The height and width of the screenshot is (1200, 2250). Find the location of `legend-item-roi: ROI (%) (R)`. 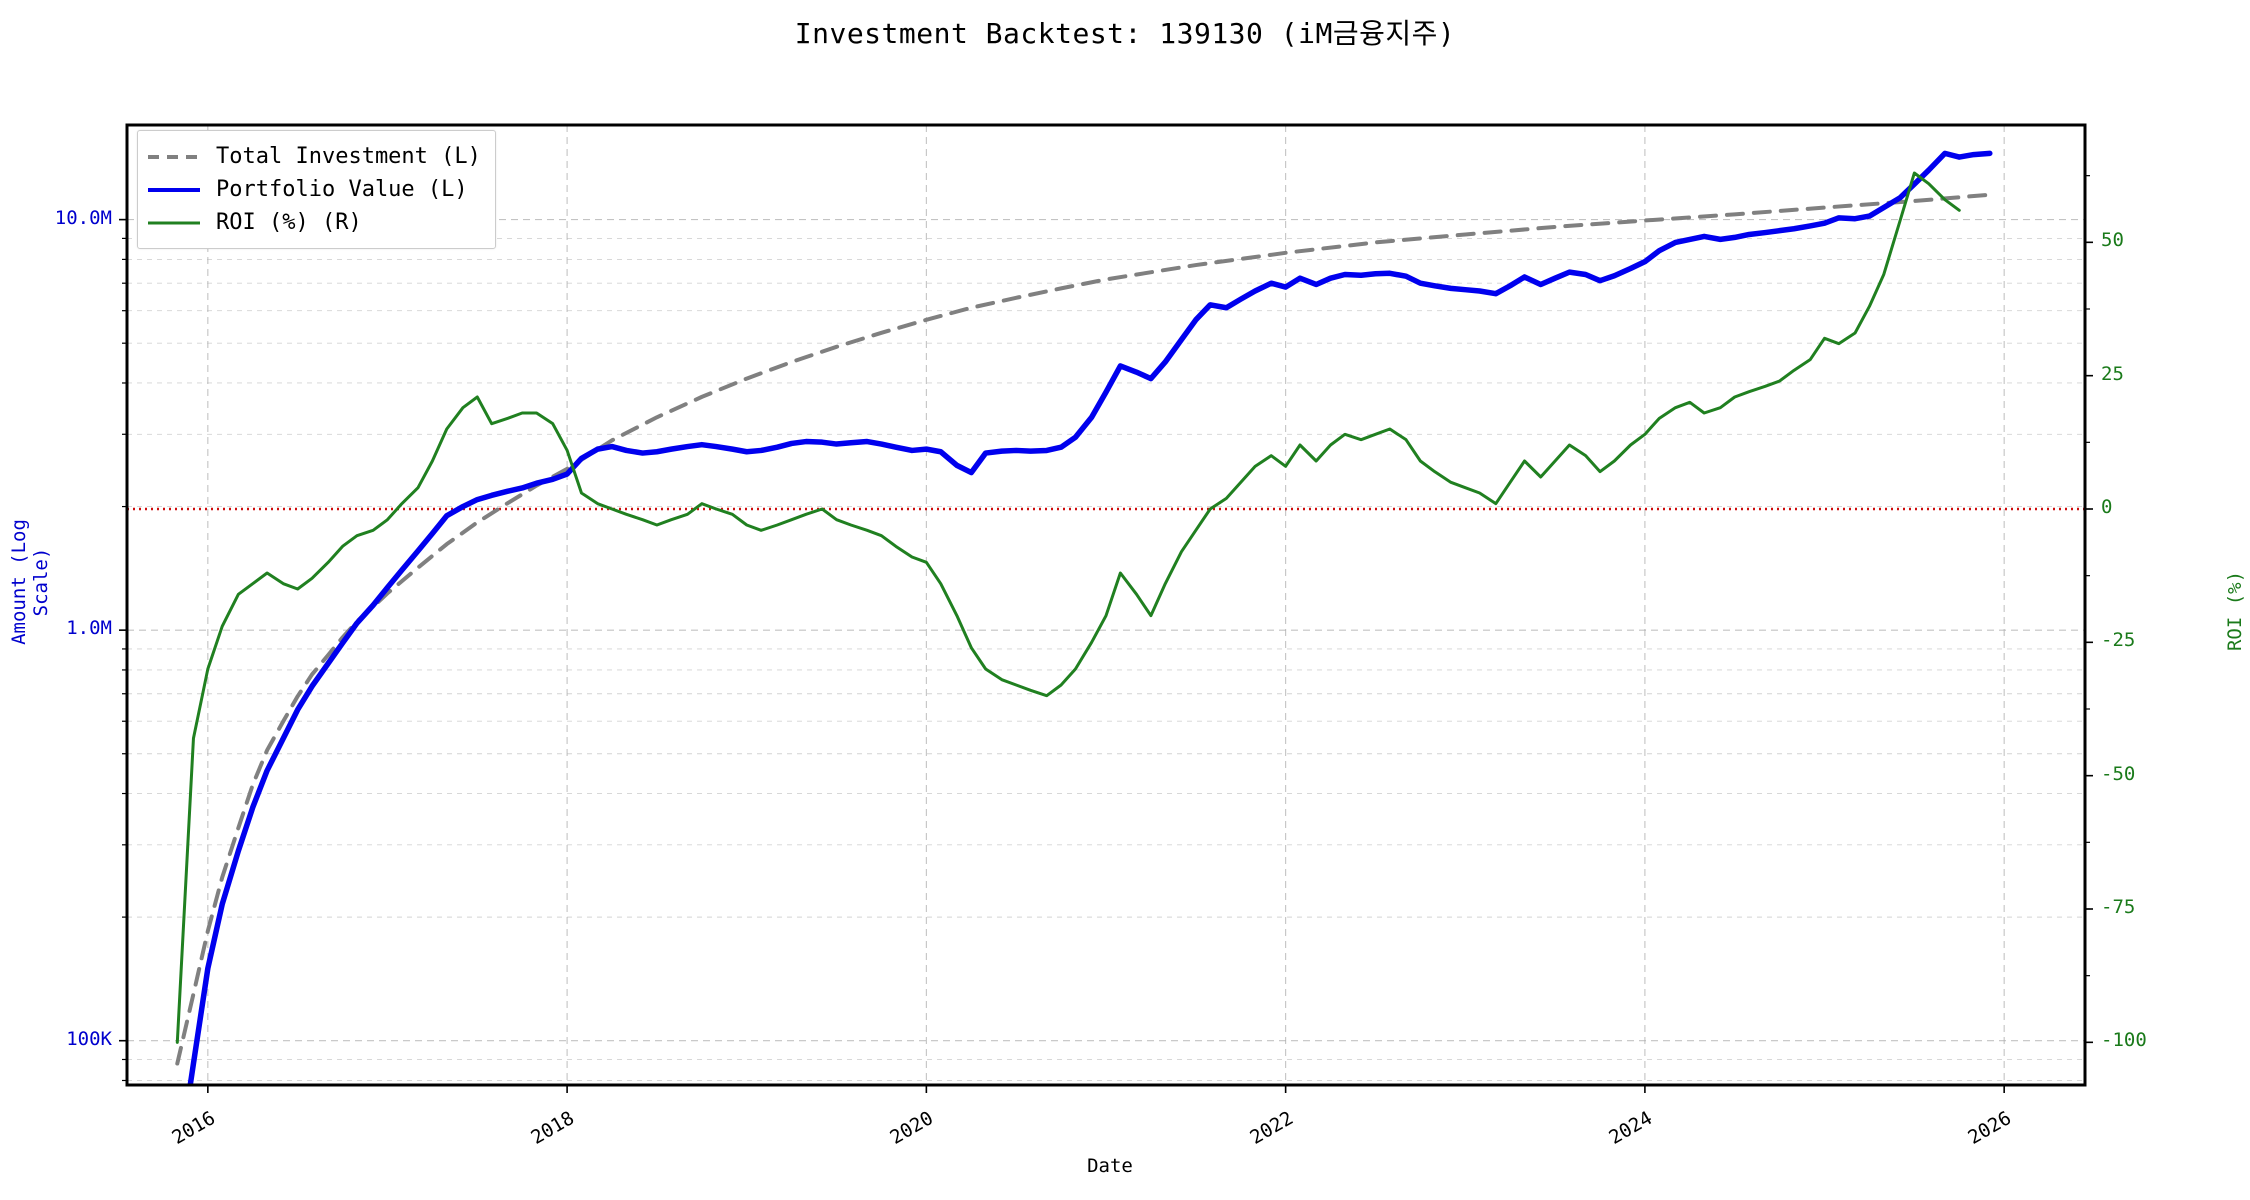

legend-item-roi: ROI (%) (R) is located at coordinates (314, 222).